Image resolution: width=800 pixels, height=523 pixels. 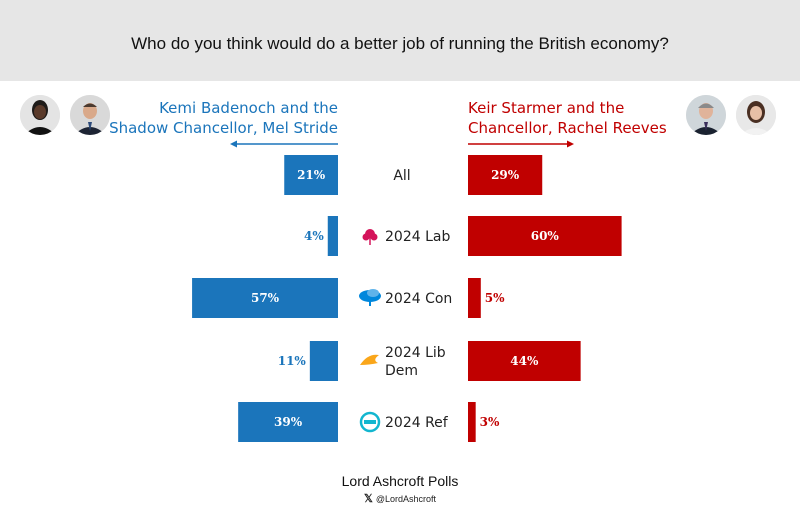 What do you see at coordinates (370, 237) in the screenshot?
I see `labour-rose-icon` at bounding box center [370, 237].